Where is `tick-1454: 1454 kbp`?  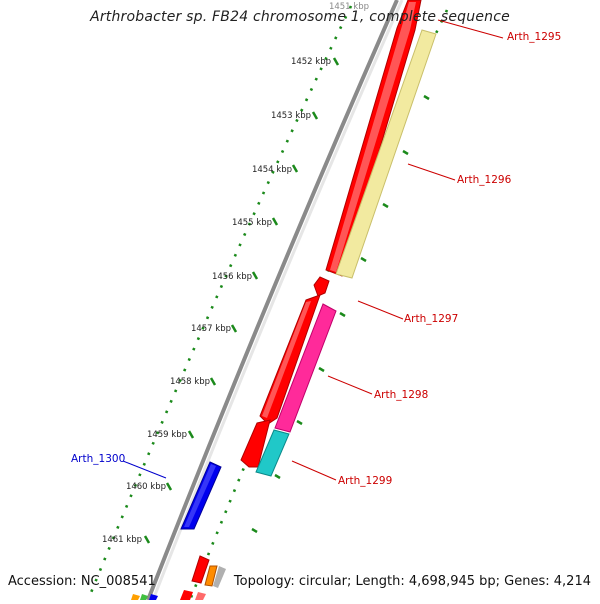 tick-1454: 1454 kbp is located at coordinates (275, 169).